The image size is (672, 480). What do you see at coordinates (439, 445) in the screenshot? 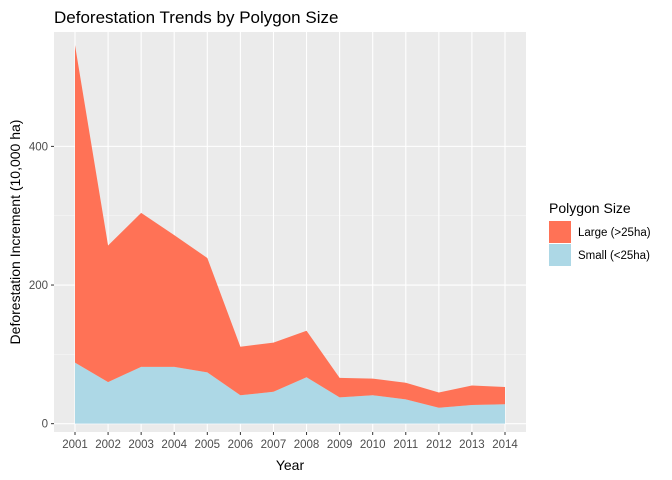
I see `x-tick-label: 2012` at bounding box center [439, 445].